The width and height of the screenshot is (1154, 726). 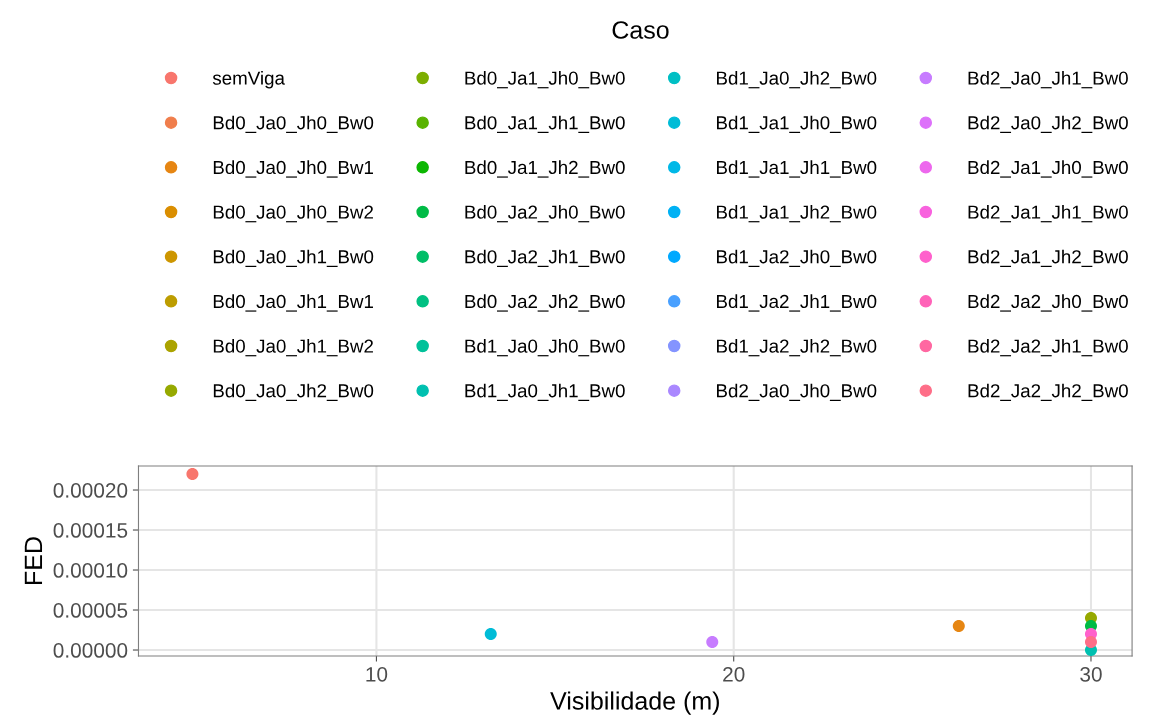 What do you see at coordinates (248, 80) in the screenshot?
I see `legend-label: semViga` at bounding box center [248, 80].